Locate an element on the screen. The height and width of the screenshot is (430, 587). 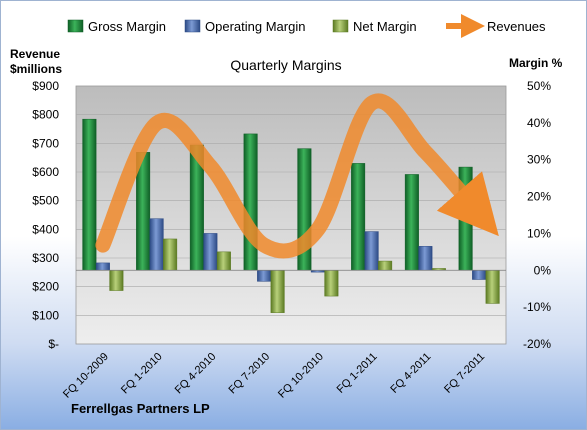
legend-label-operating-margin: Operating Margin is located at coordinates (255, 26).